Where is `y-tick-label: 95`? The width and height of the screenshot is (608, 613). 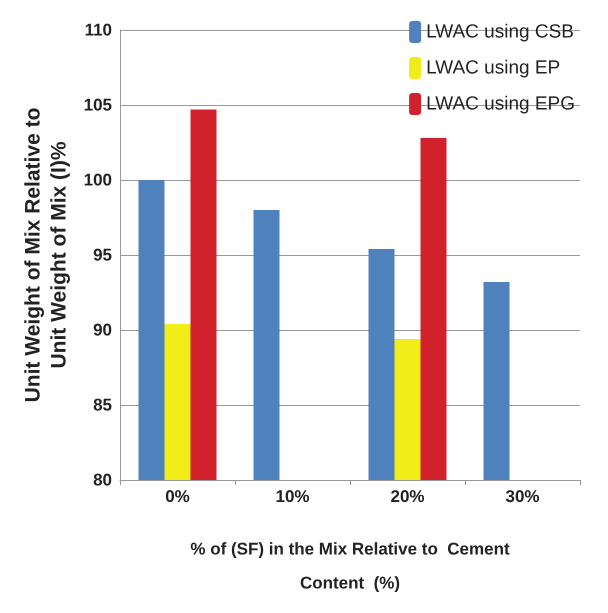 y-tick-label: 95 is located at coordinates (102, 255).